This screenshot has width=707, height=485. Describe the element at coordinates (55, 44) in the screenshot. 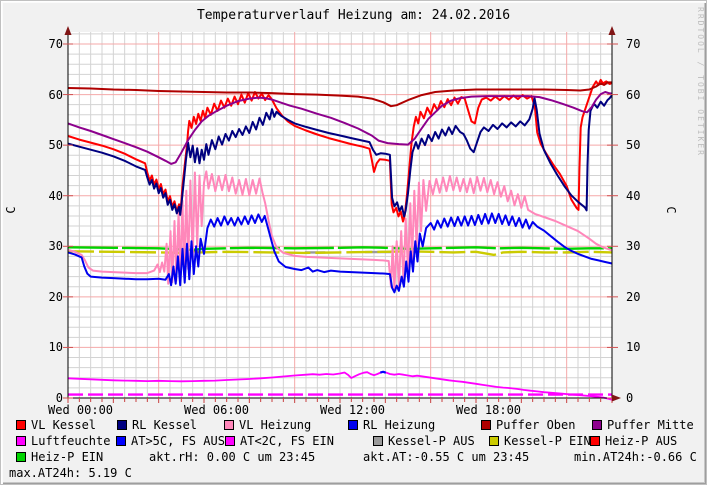

I see `y-axis-tick-label-left: 70` at that location.